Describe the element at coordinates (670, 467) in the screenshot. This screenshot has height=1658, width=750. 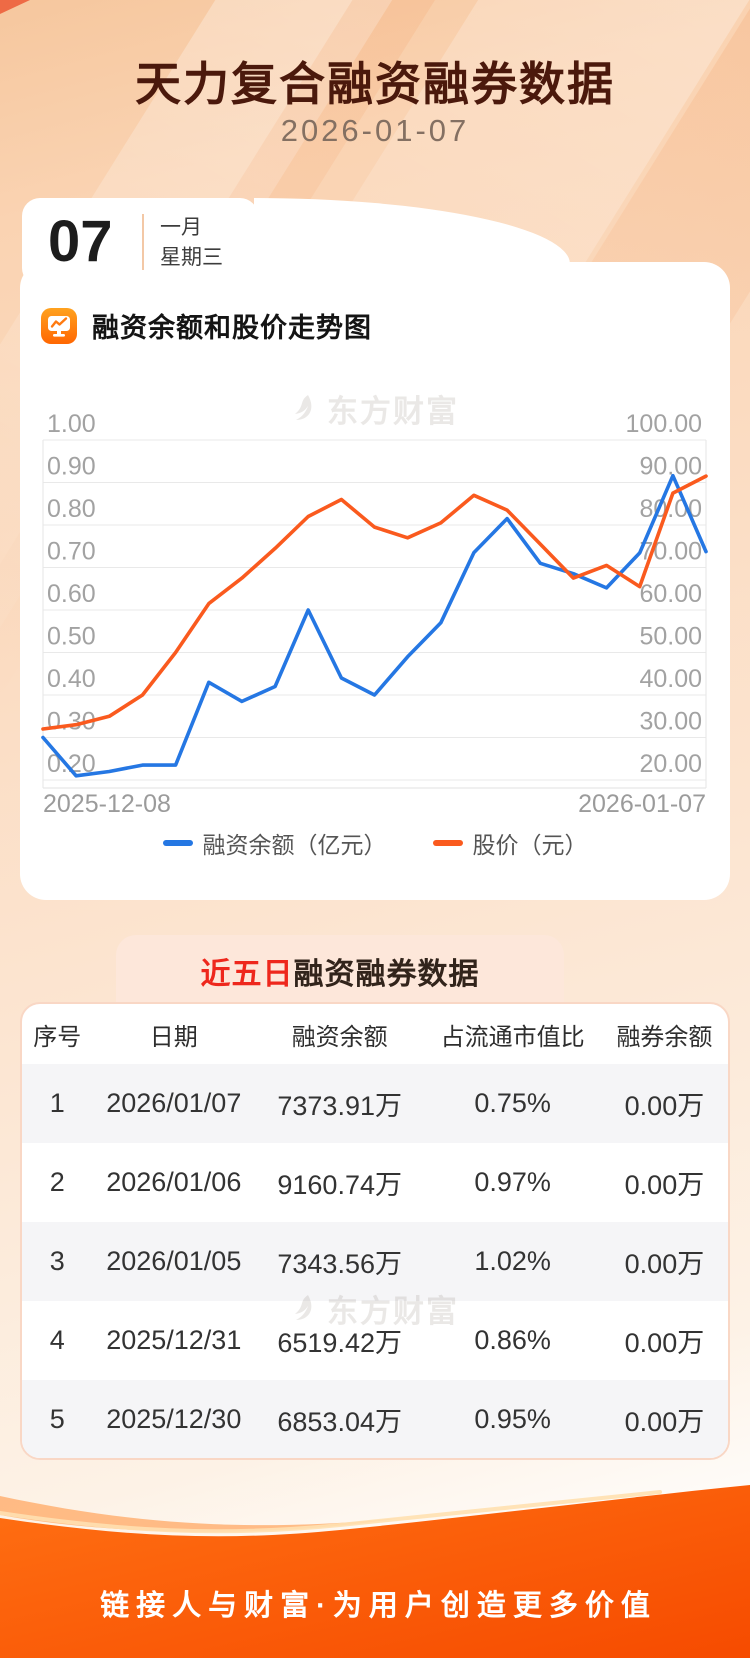
I see `right-axis-tick-label: 90.00` at that location.